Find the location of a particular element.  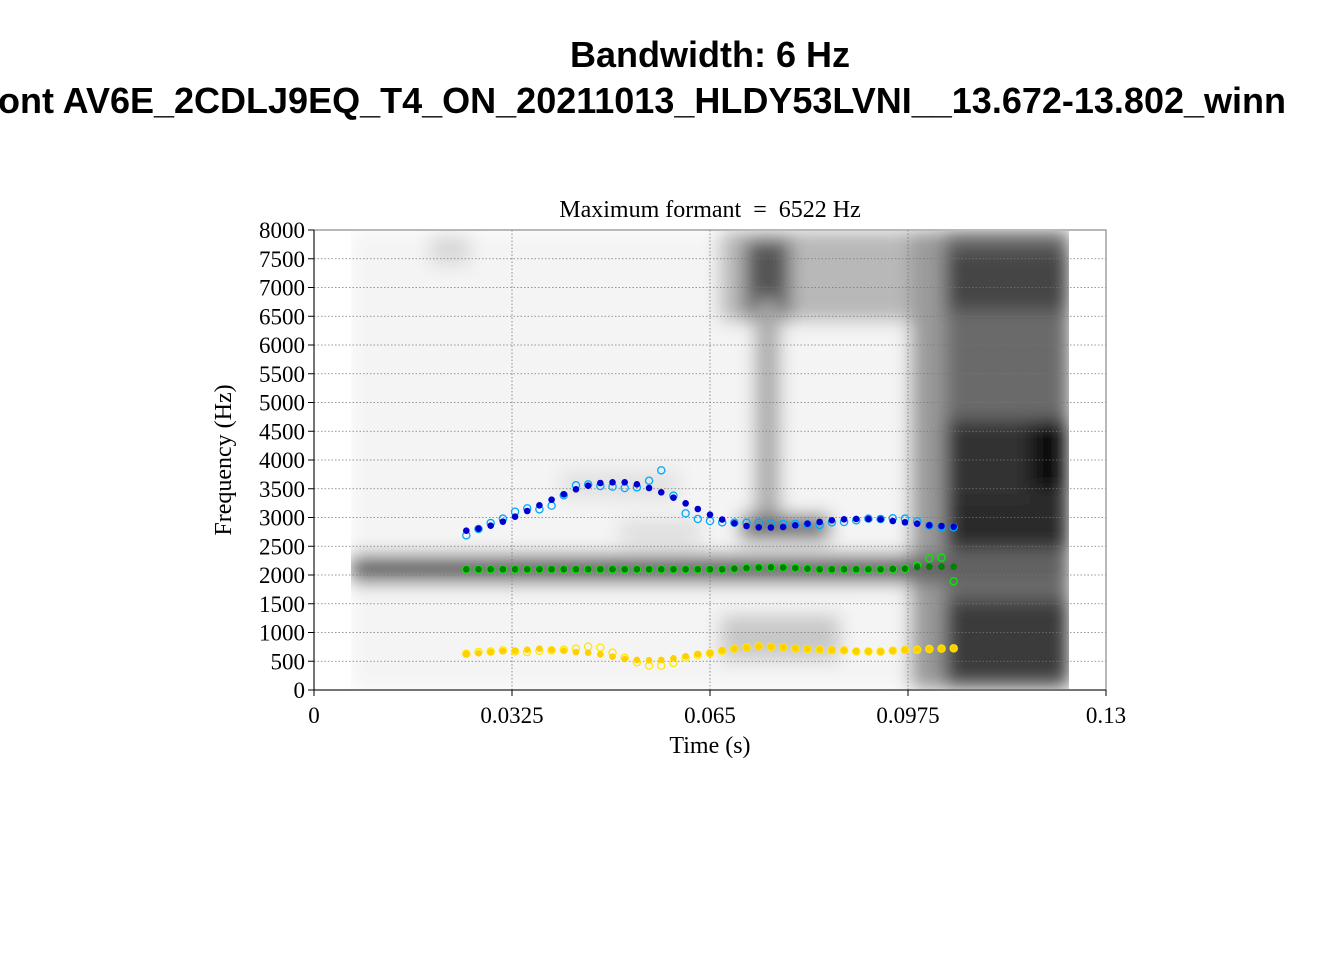

plot-title: Maximum formant = 6522 Hz is located at coordinates (710, 210).